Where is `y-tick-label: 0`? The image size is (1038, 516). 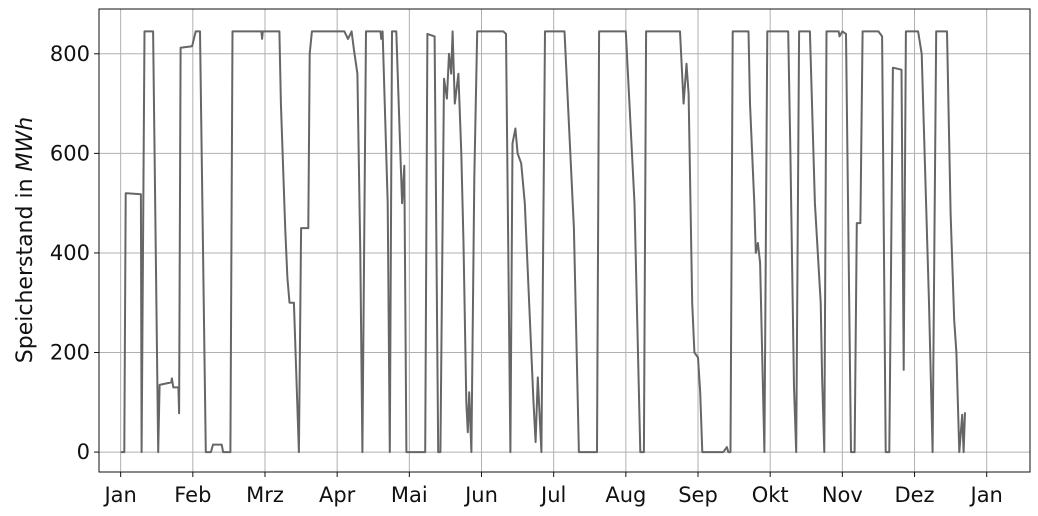
y-tick-label: 0 is located at coordinates (83, 452).